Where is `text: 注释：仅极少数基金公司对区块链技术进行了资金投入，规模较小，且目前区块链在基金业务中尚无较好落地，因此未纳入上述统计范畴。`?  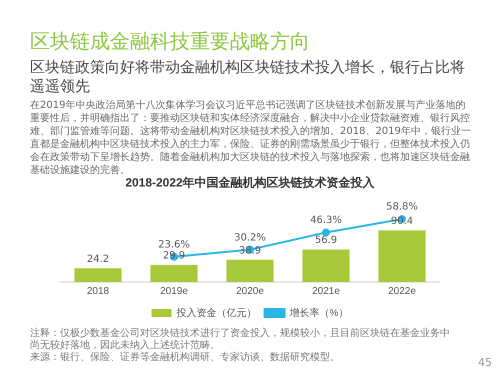
text: 注释：仅极少数基金公司对区块链技术进行了资金投入，规模较小，且目前区块链在基金业务中尚无较好落地，因此未纳入上述统计范畴。 is located at coordinates (240, 339).